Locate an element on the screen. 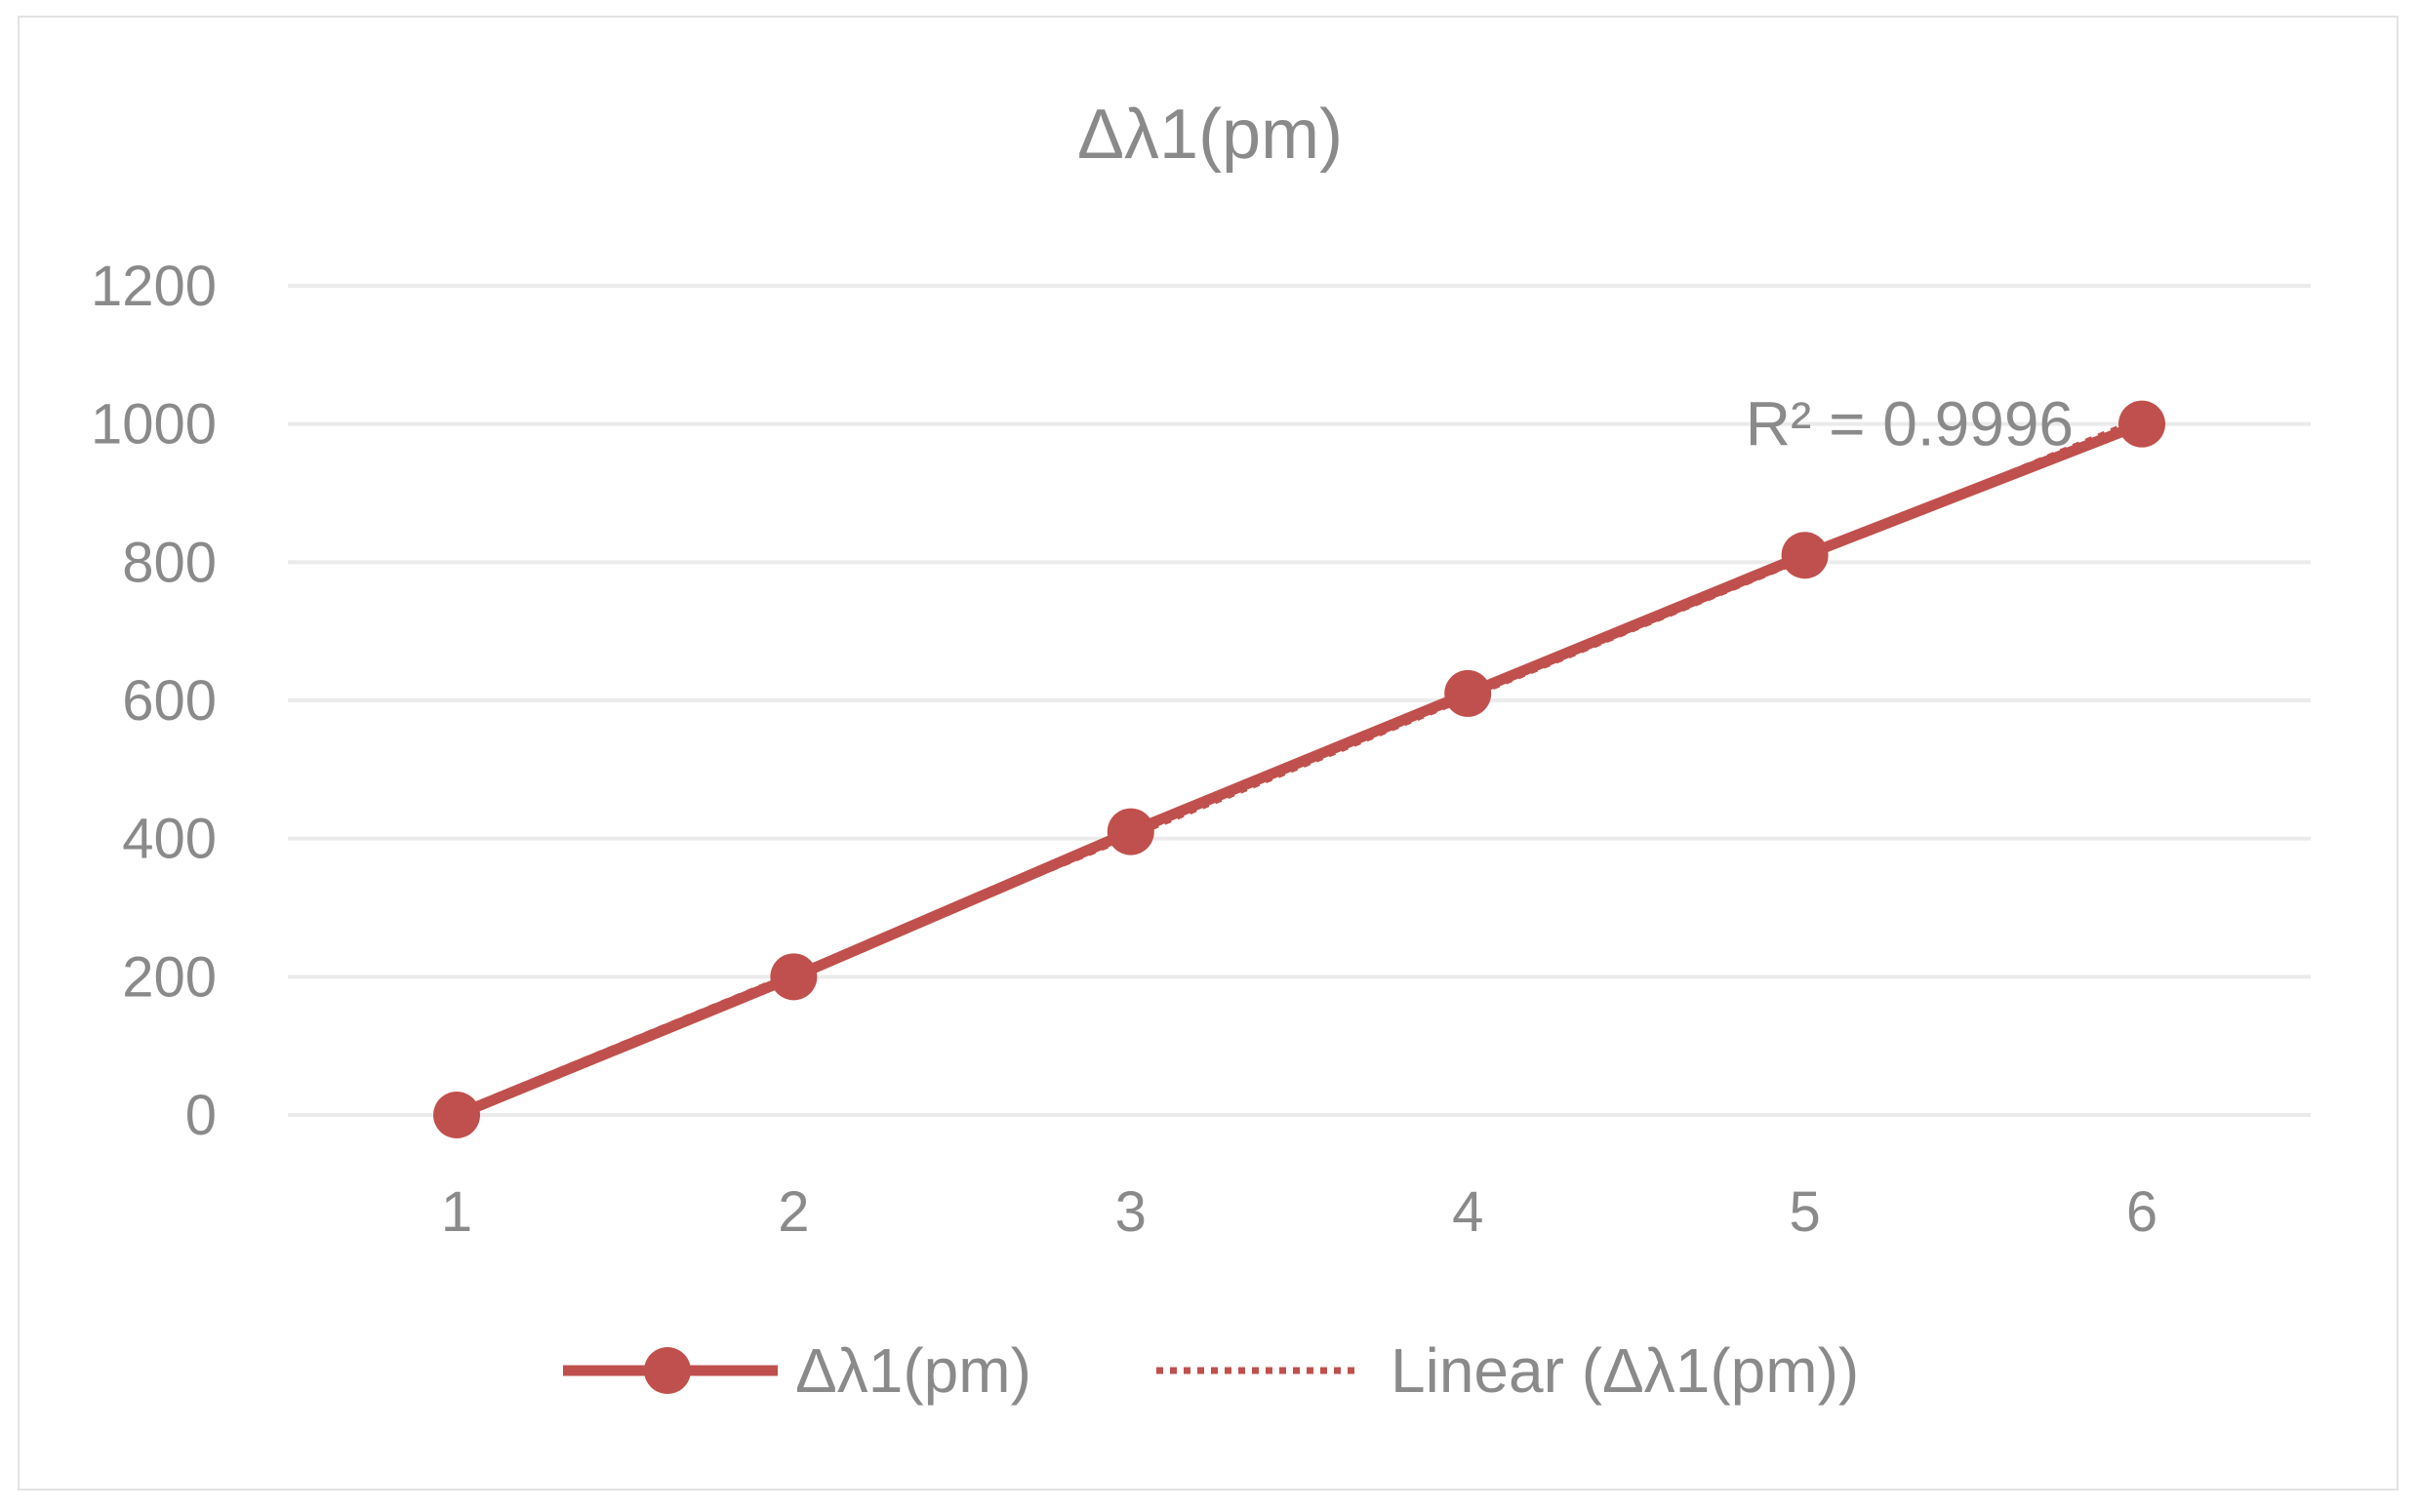  x-tick-label-4: 4 is located at coordinates (1467, 1212).